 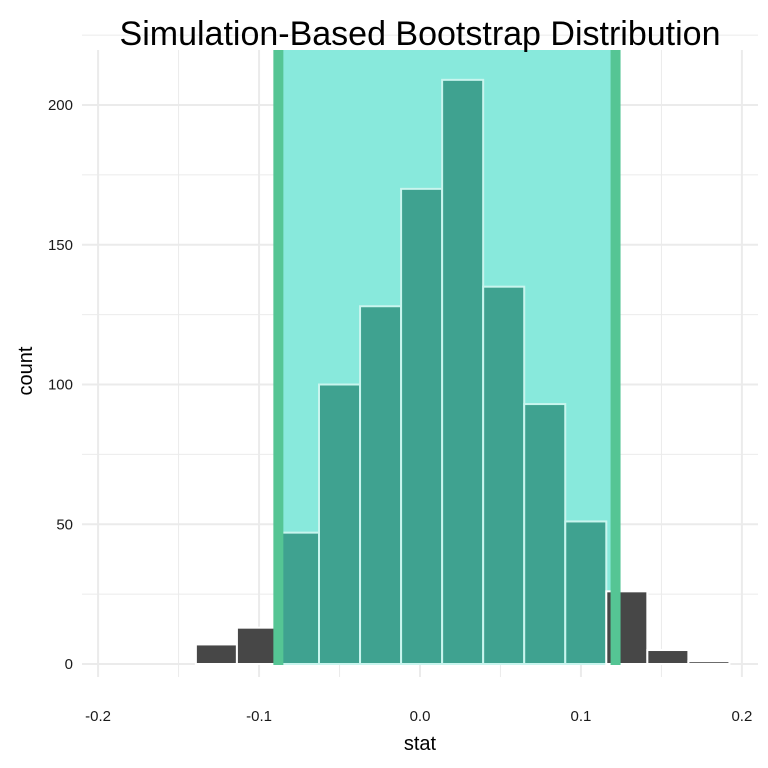 I want to click on x-tick-label: 0.1, so click(x=581, y=716).